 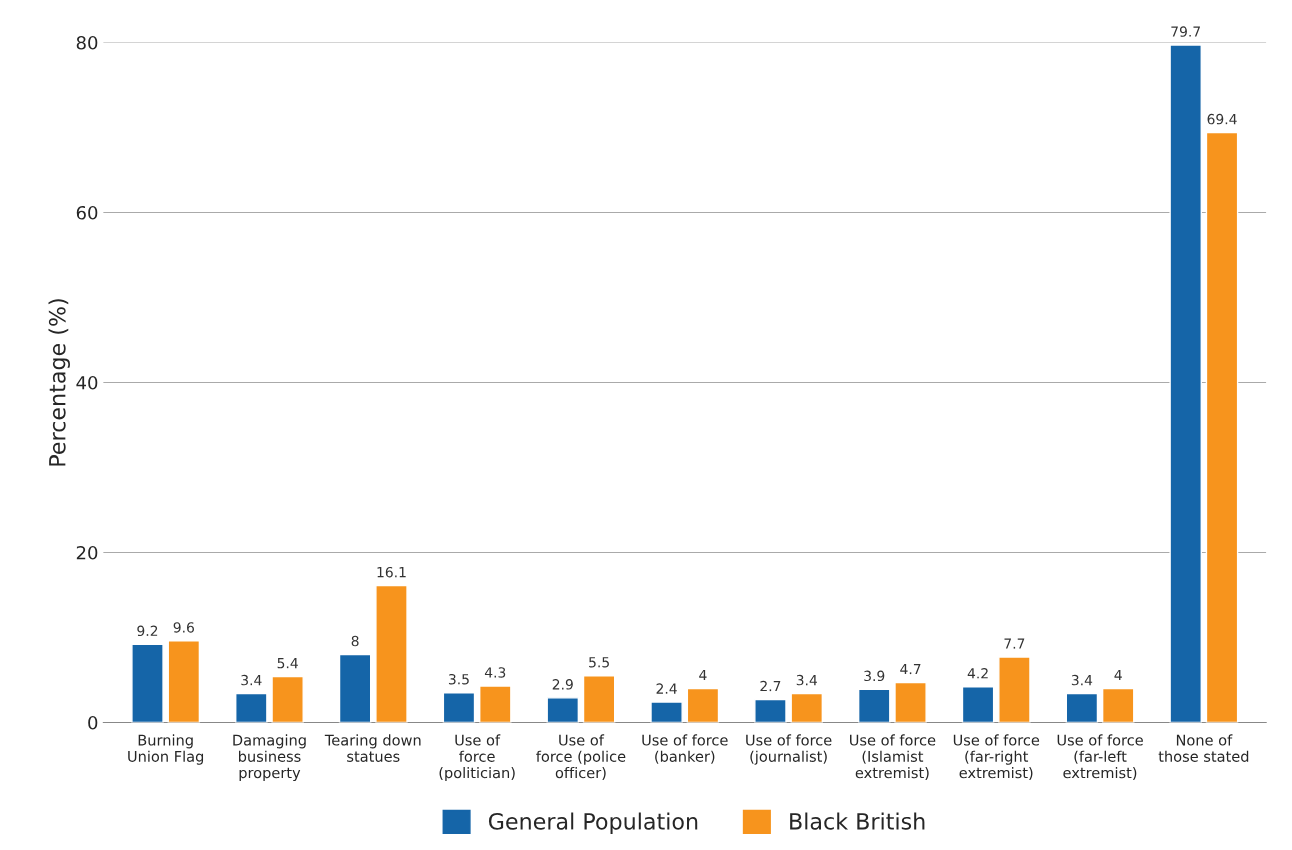 I want to click on x-tick-label: Use of force (journalist), so click(x=789, y=749).